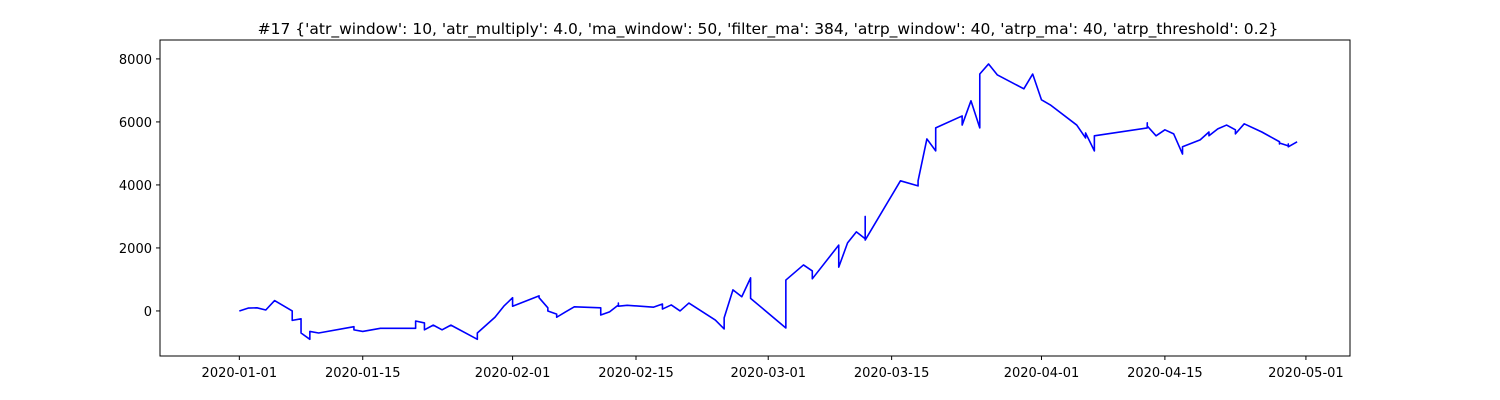 This screenshot has height=400, width=1500. I want to click on x-tick-label: 2020-03-01, so click(768, 373).